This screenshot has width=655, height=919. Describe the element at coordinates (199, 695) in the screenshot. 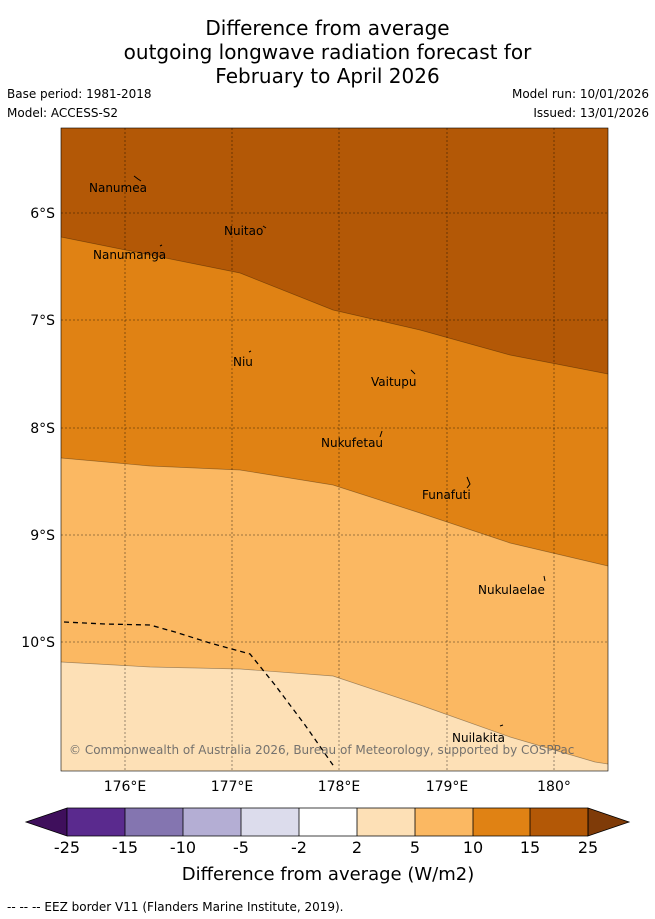

I see `eez-border` at that location.